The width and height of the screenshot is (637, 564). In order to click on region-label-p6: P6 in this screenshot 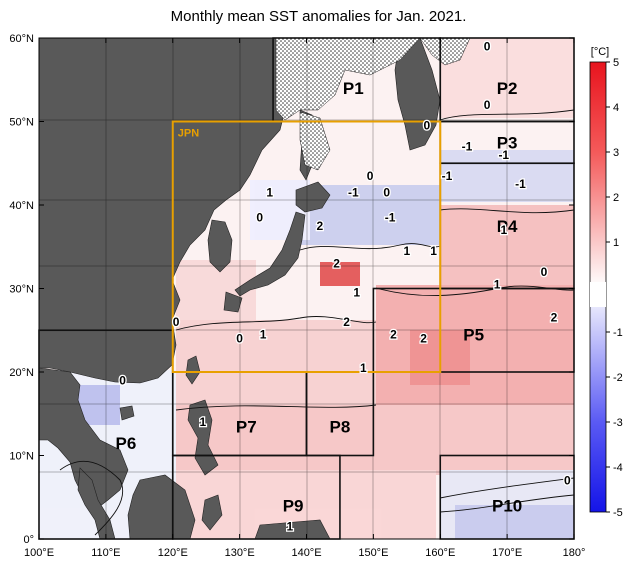, I will do `click(126, 443)`.